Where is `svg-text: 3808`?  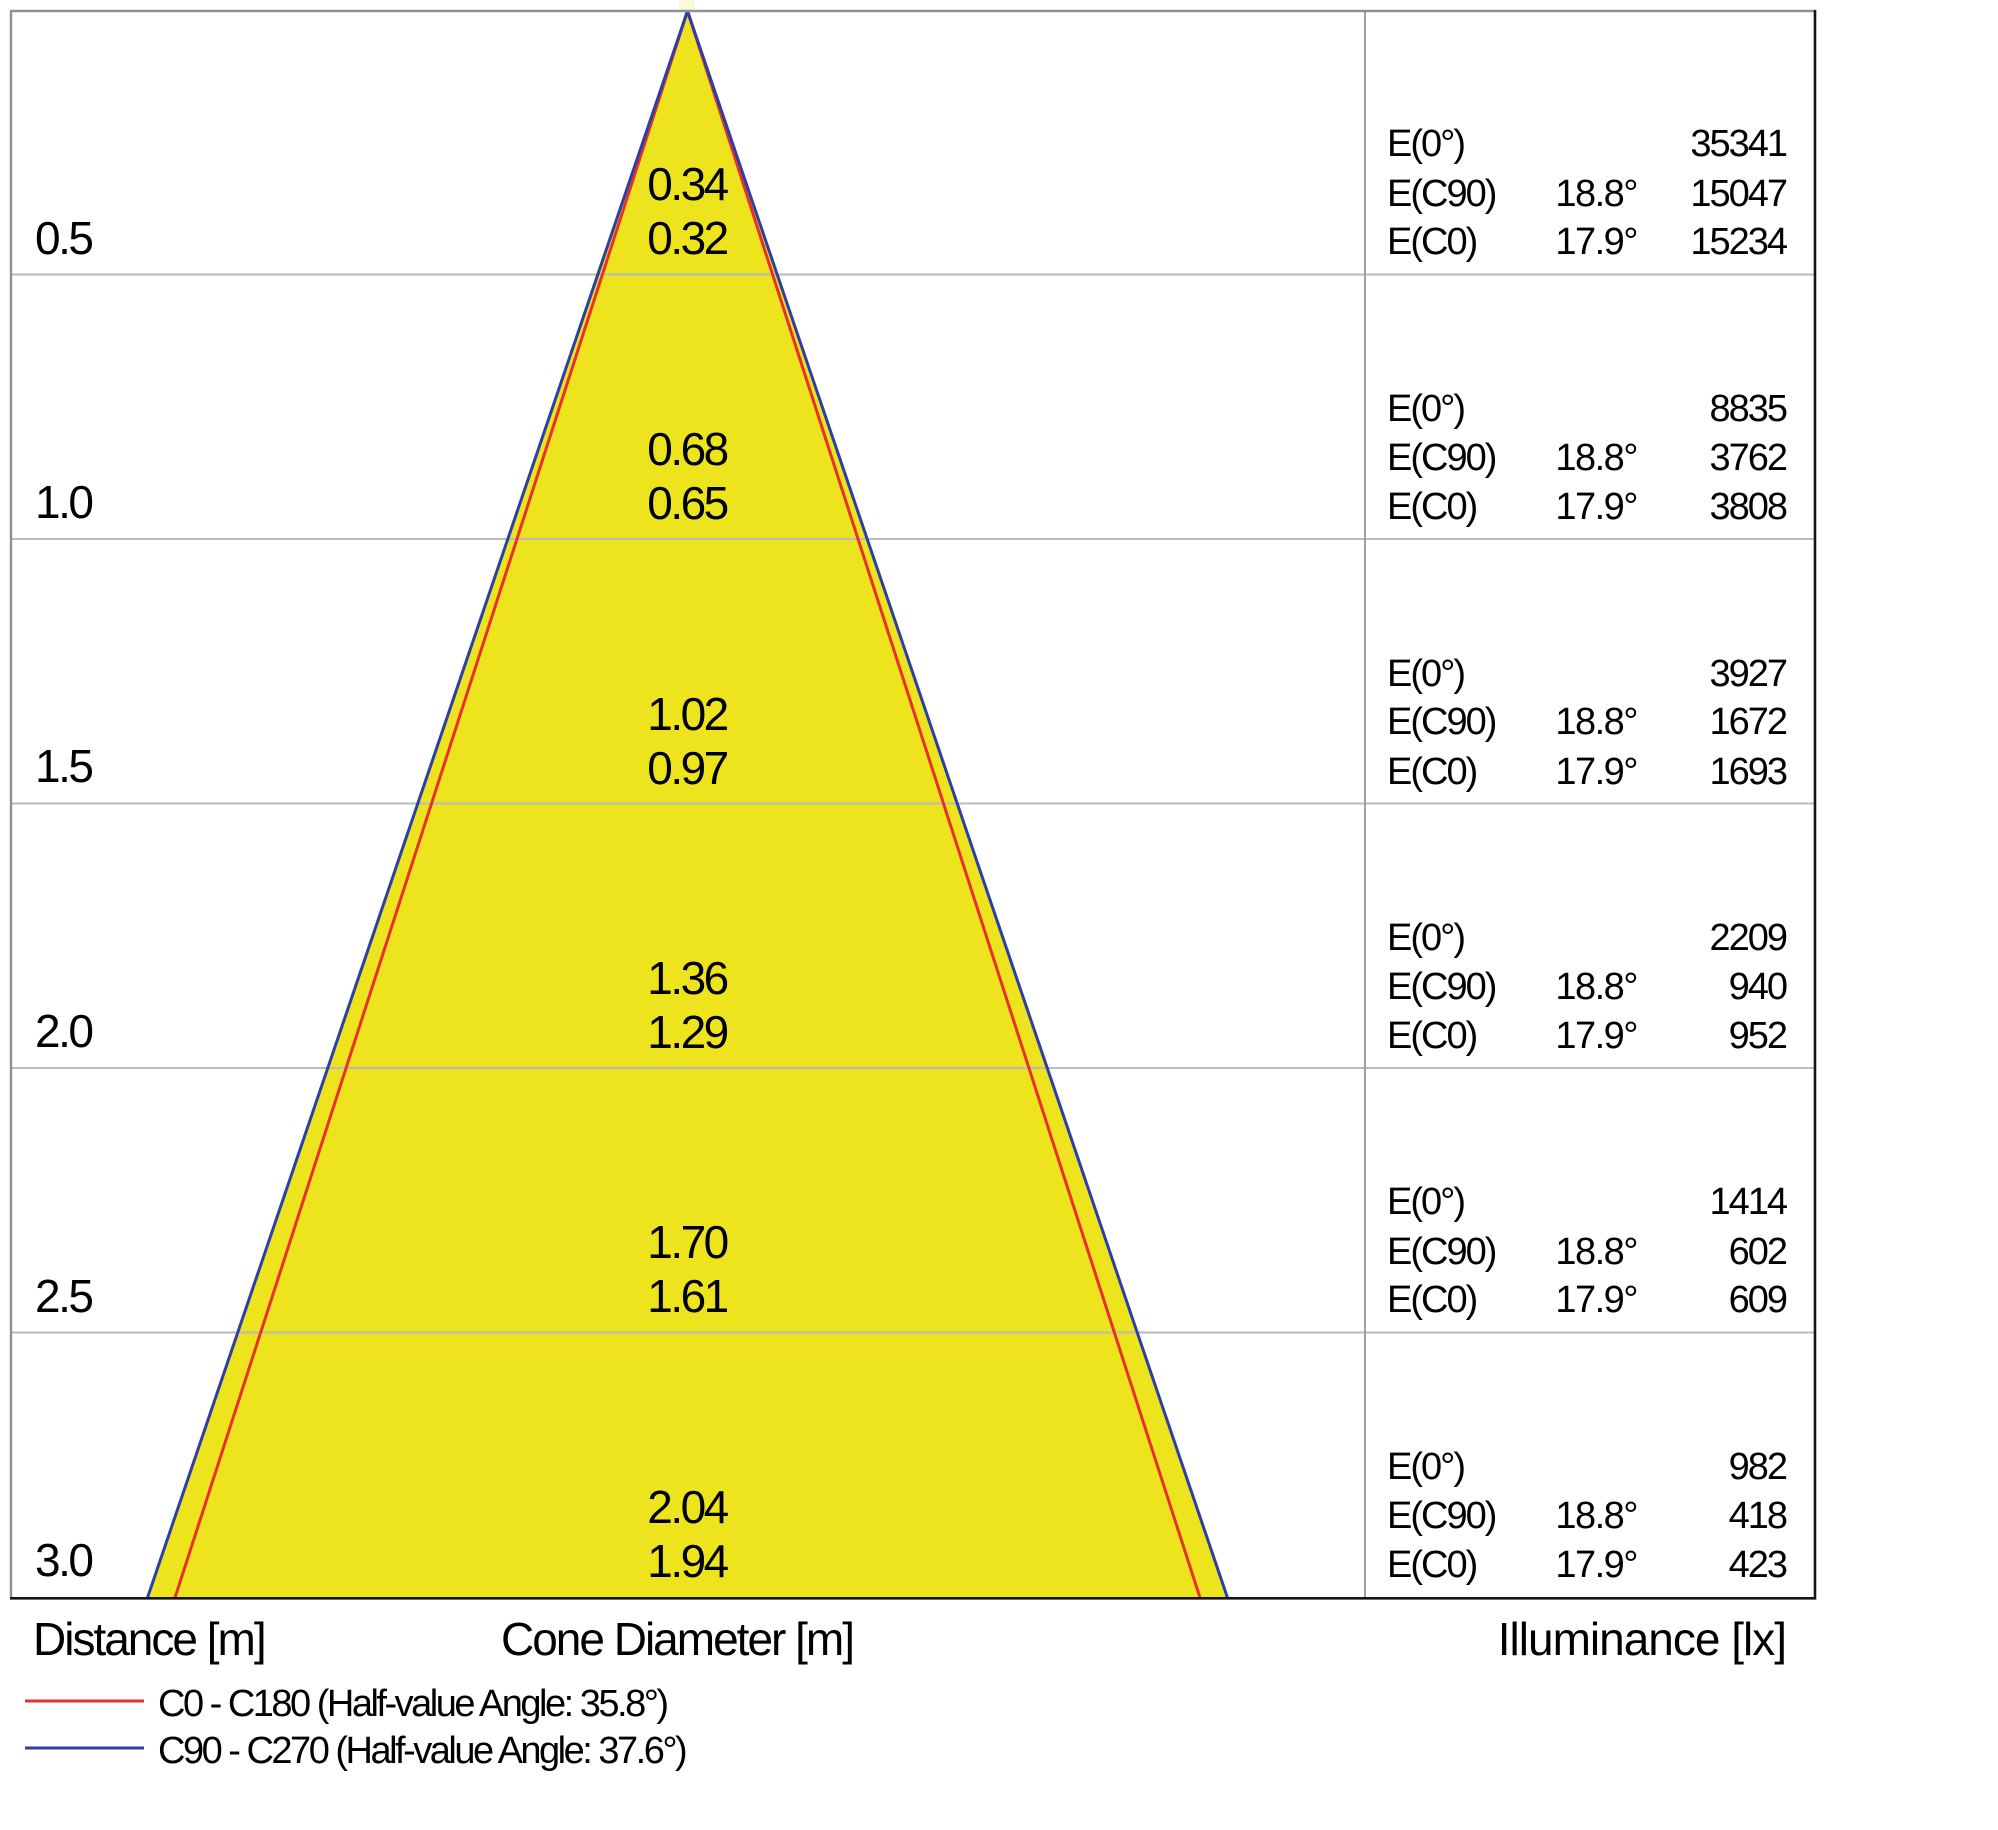
svg-text: 3808 is located at coordinates (1747, 507).